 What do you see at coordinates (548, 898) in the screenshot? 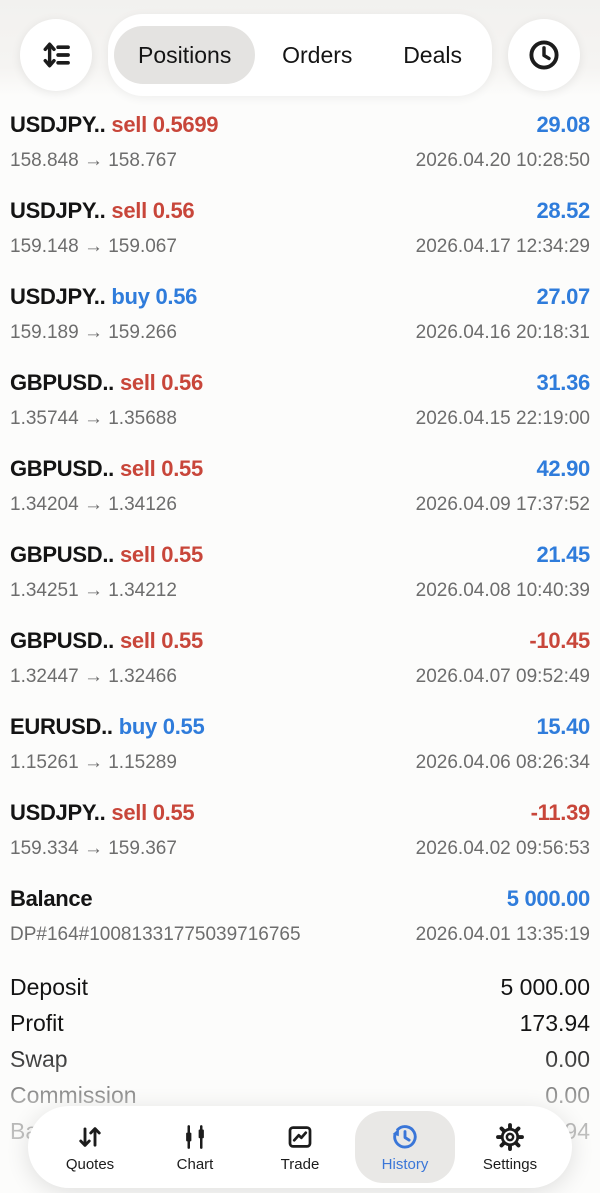
I see `balance-entry-value: 5 000.00` at bounding box center [548, 898].